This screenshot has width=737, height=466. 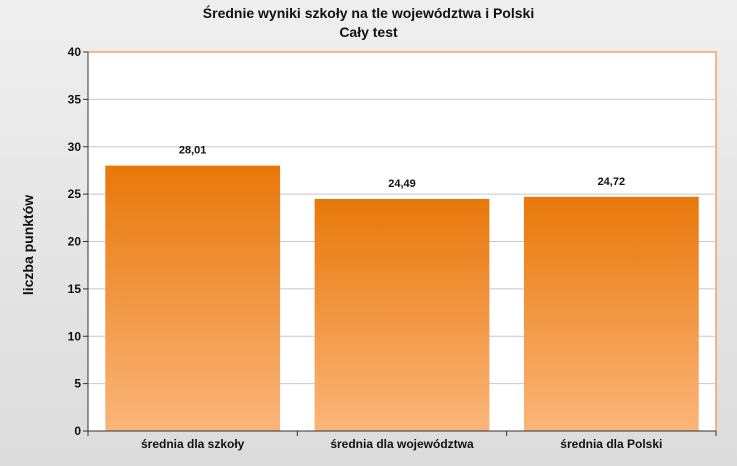 I want to click on y-tick-label: 35, so click(x=75, y=99).